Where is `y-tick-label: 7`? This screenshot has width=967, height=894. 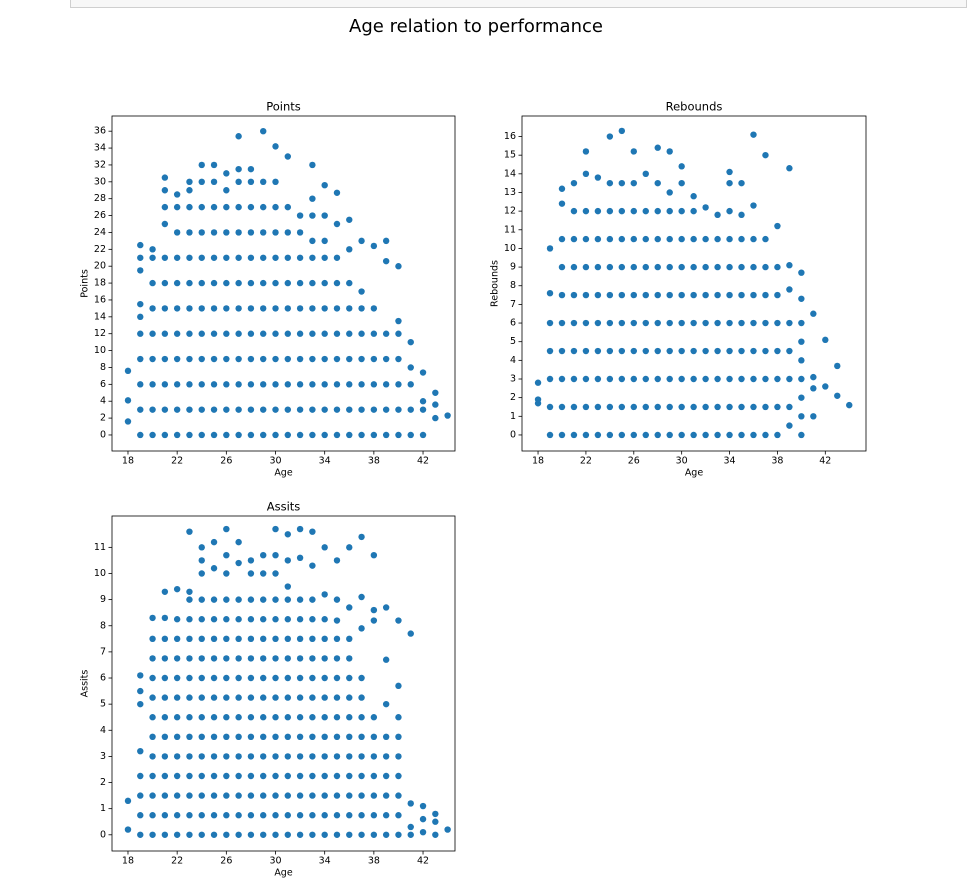 y-tick-label: 7 is located at coordinates (513, 304).